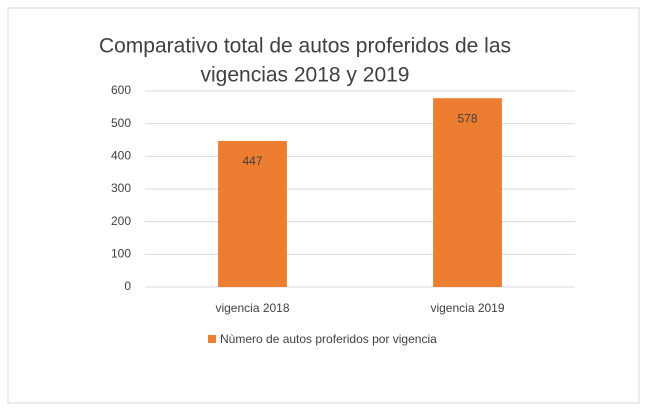 This screenshot has height=411, width=645. Describe the element at coordinates (467, 118) in the screenshot. I see `data-label: 578` at that location.